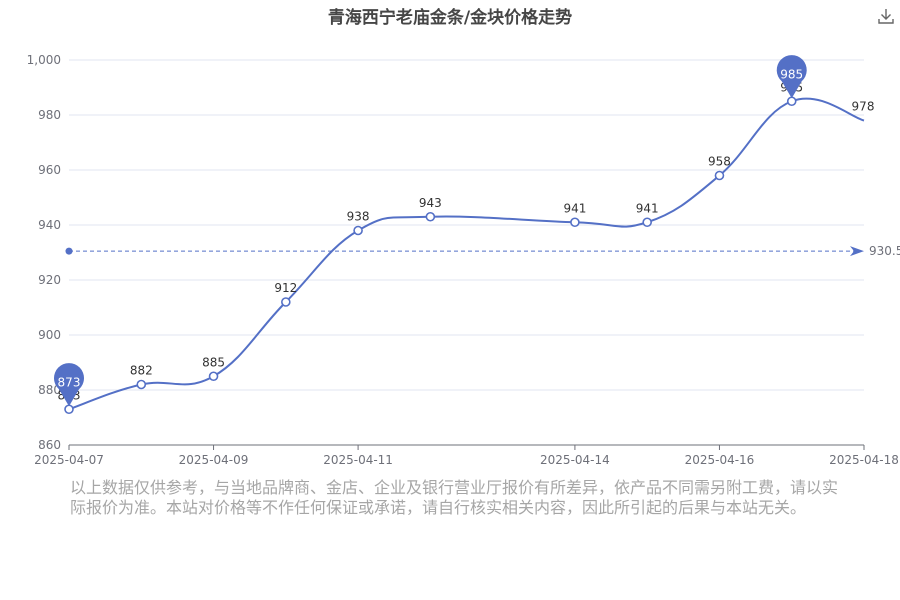  Describe the element at coordinates (49, 170) in the screenshot. I see `y-tick-label: 960` at that location.